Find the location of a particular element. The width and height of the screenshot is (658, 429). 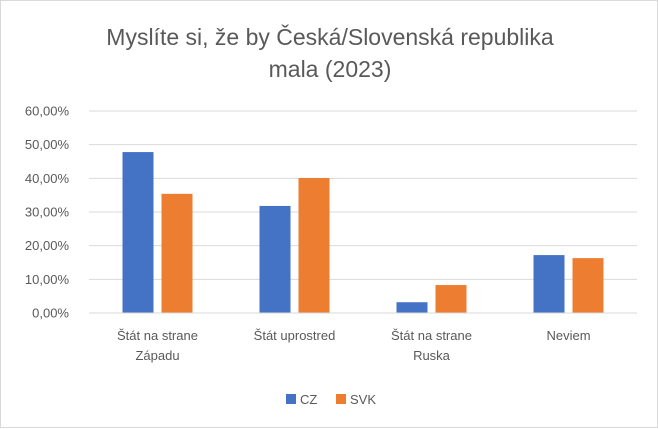

legend-swatch-cz is located at coordinates (291, 399).